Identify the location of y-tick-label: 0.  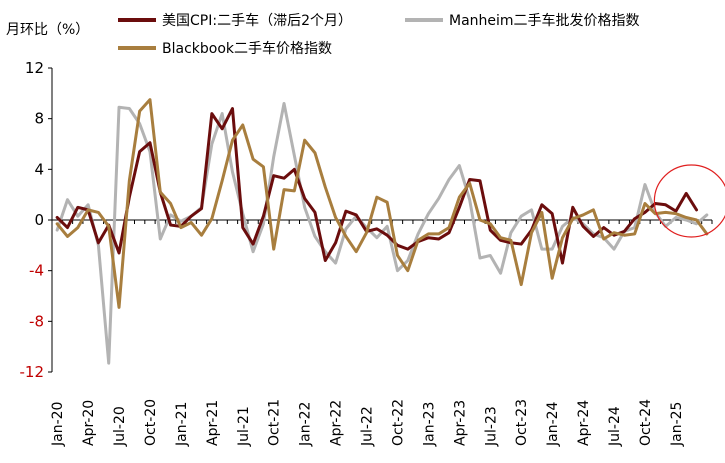
(39, 220).